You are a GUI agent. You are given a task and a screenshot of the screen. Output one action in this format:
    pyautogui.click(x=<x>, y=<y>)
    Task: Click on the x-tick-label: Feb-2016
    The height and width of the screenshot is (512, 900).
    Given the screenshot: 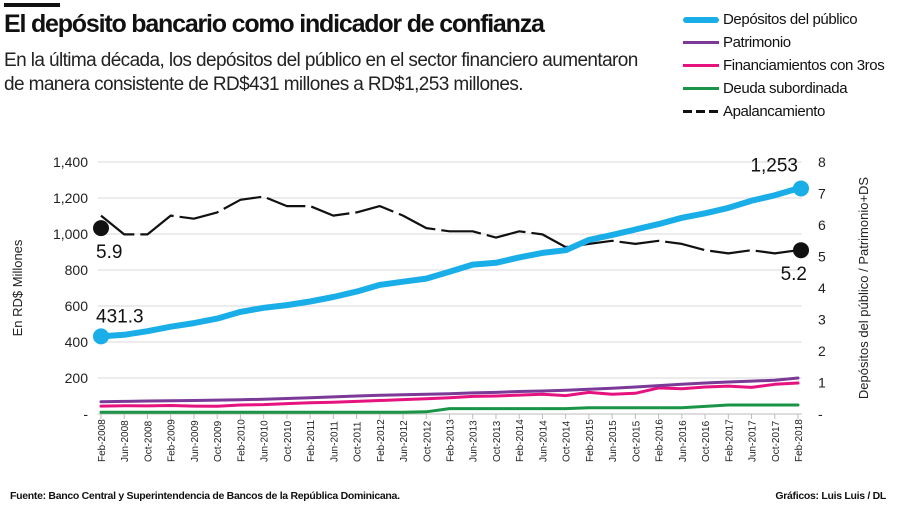 What is the action you would take?
    pyautogui.click(x=660, y=440)
    